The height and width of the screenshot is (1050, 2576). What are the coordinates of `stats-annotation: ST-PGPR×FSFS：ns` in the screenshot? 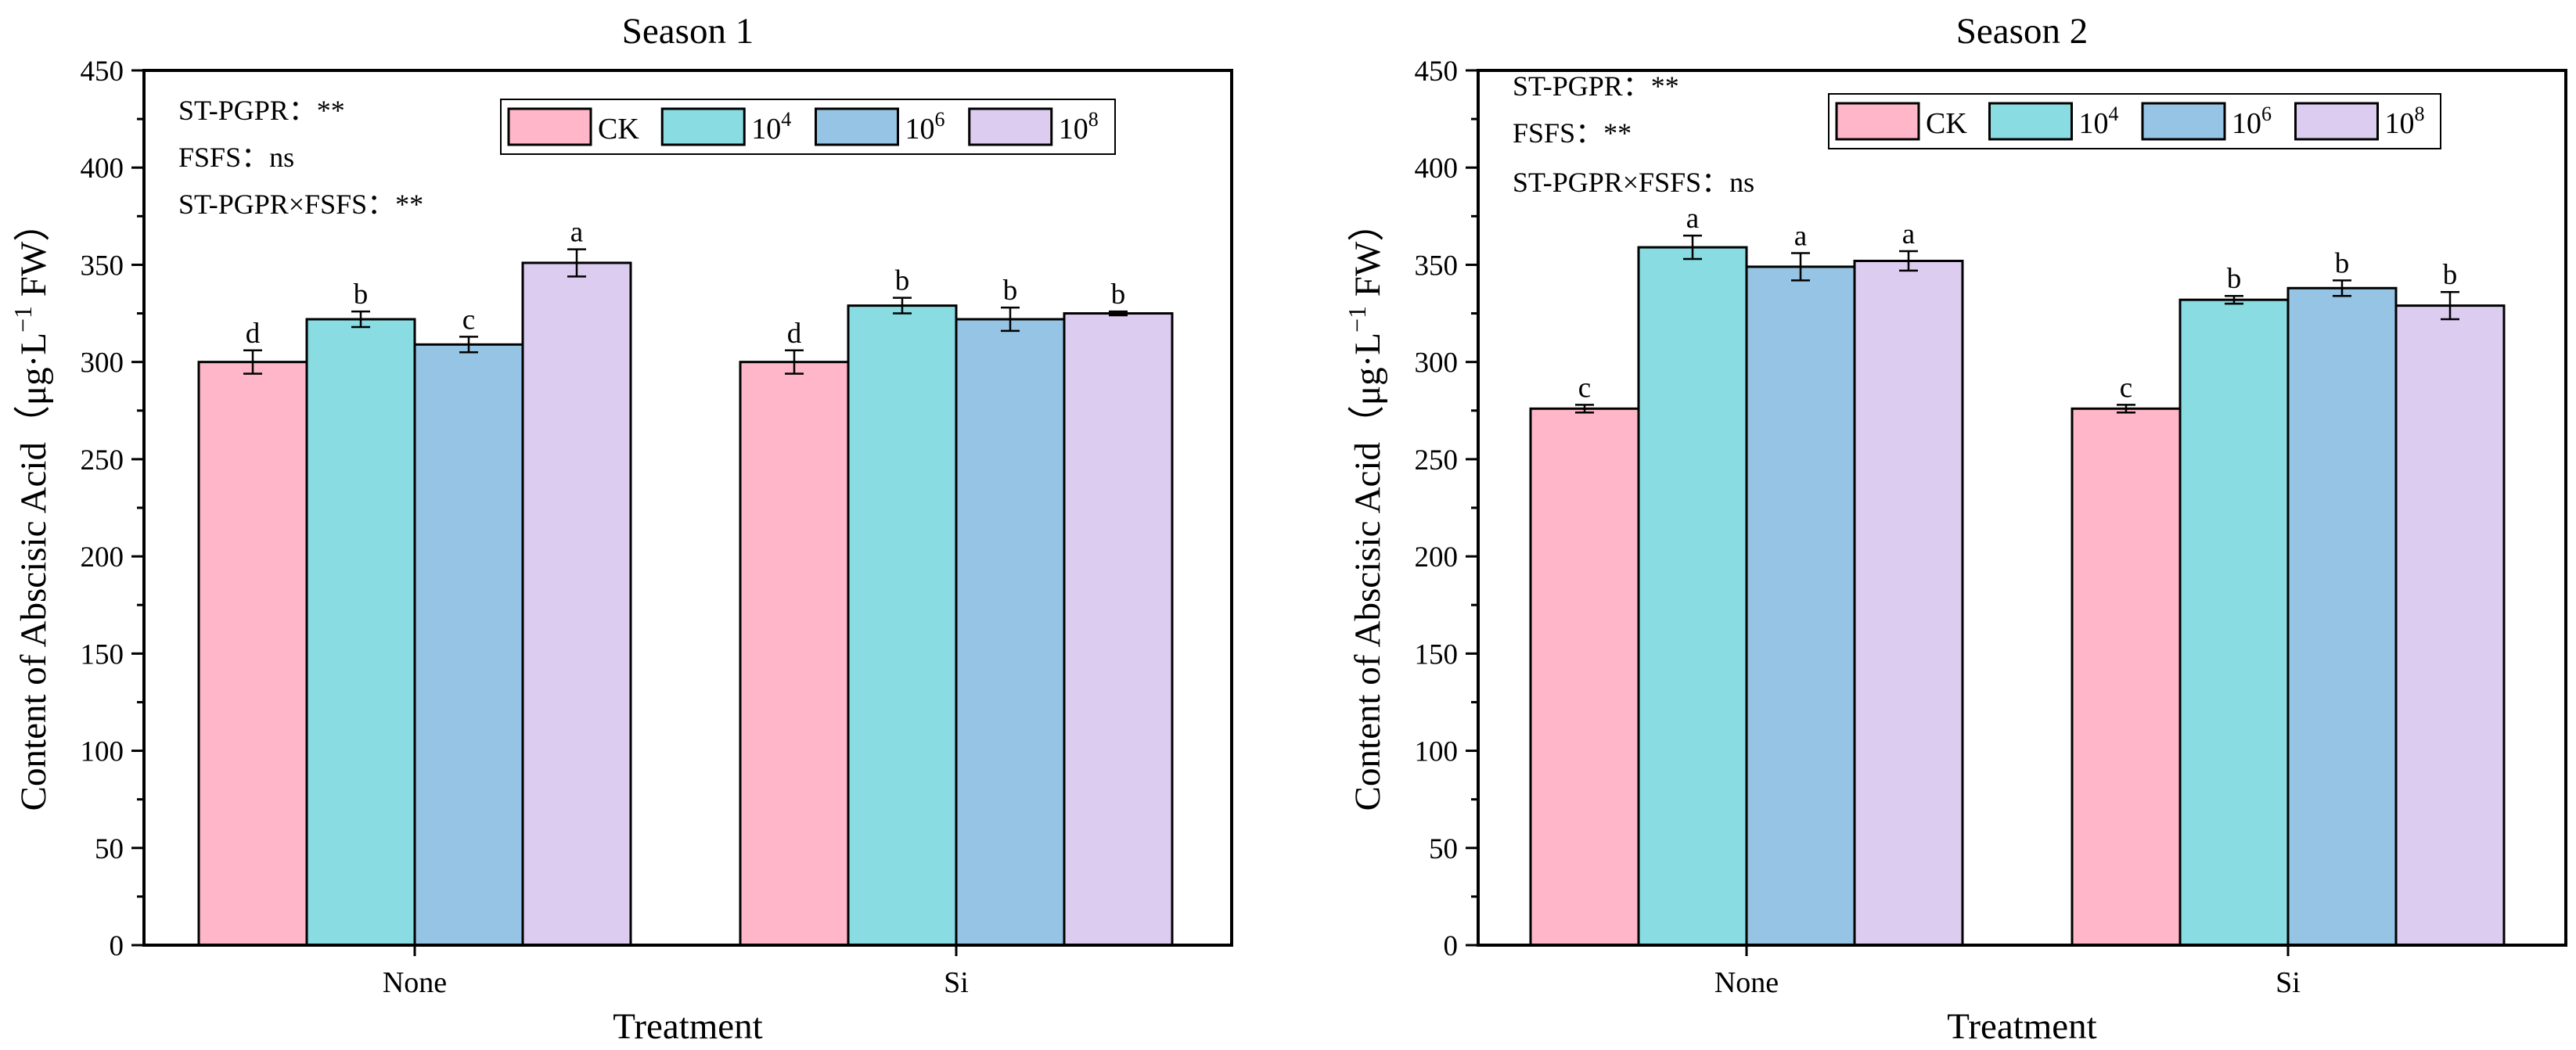 It's located at (1633, 182).